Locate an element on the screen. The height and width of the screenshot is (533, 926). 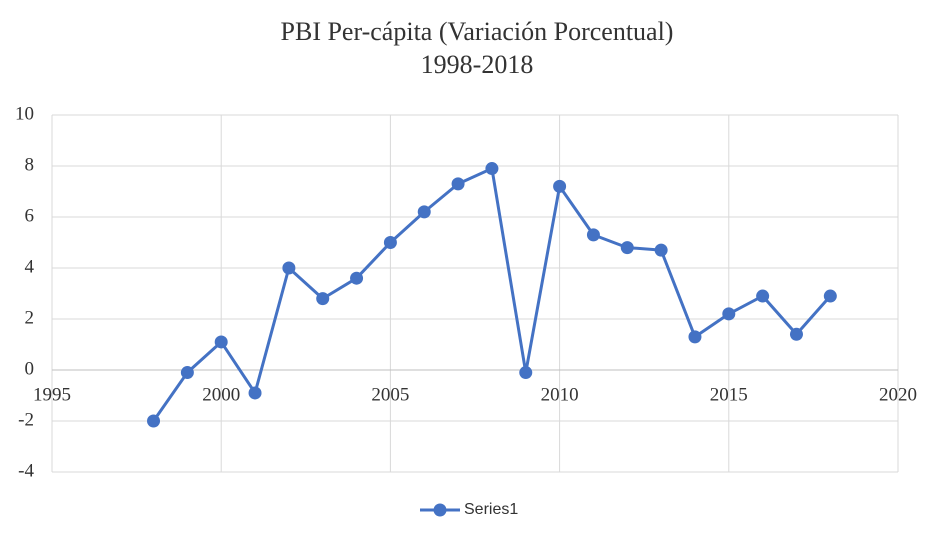
chart-title: PBI Per-cápita (Variación Porcentual) is located at coordinates (477, 31).